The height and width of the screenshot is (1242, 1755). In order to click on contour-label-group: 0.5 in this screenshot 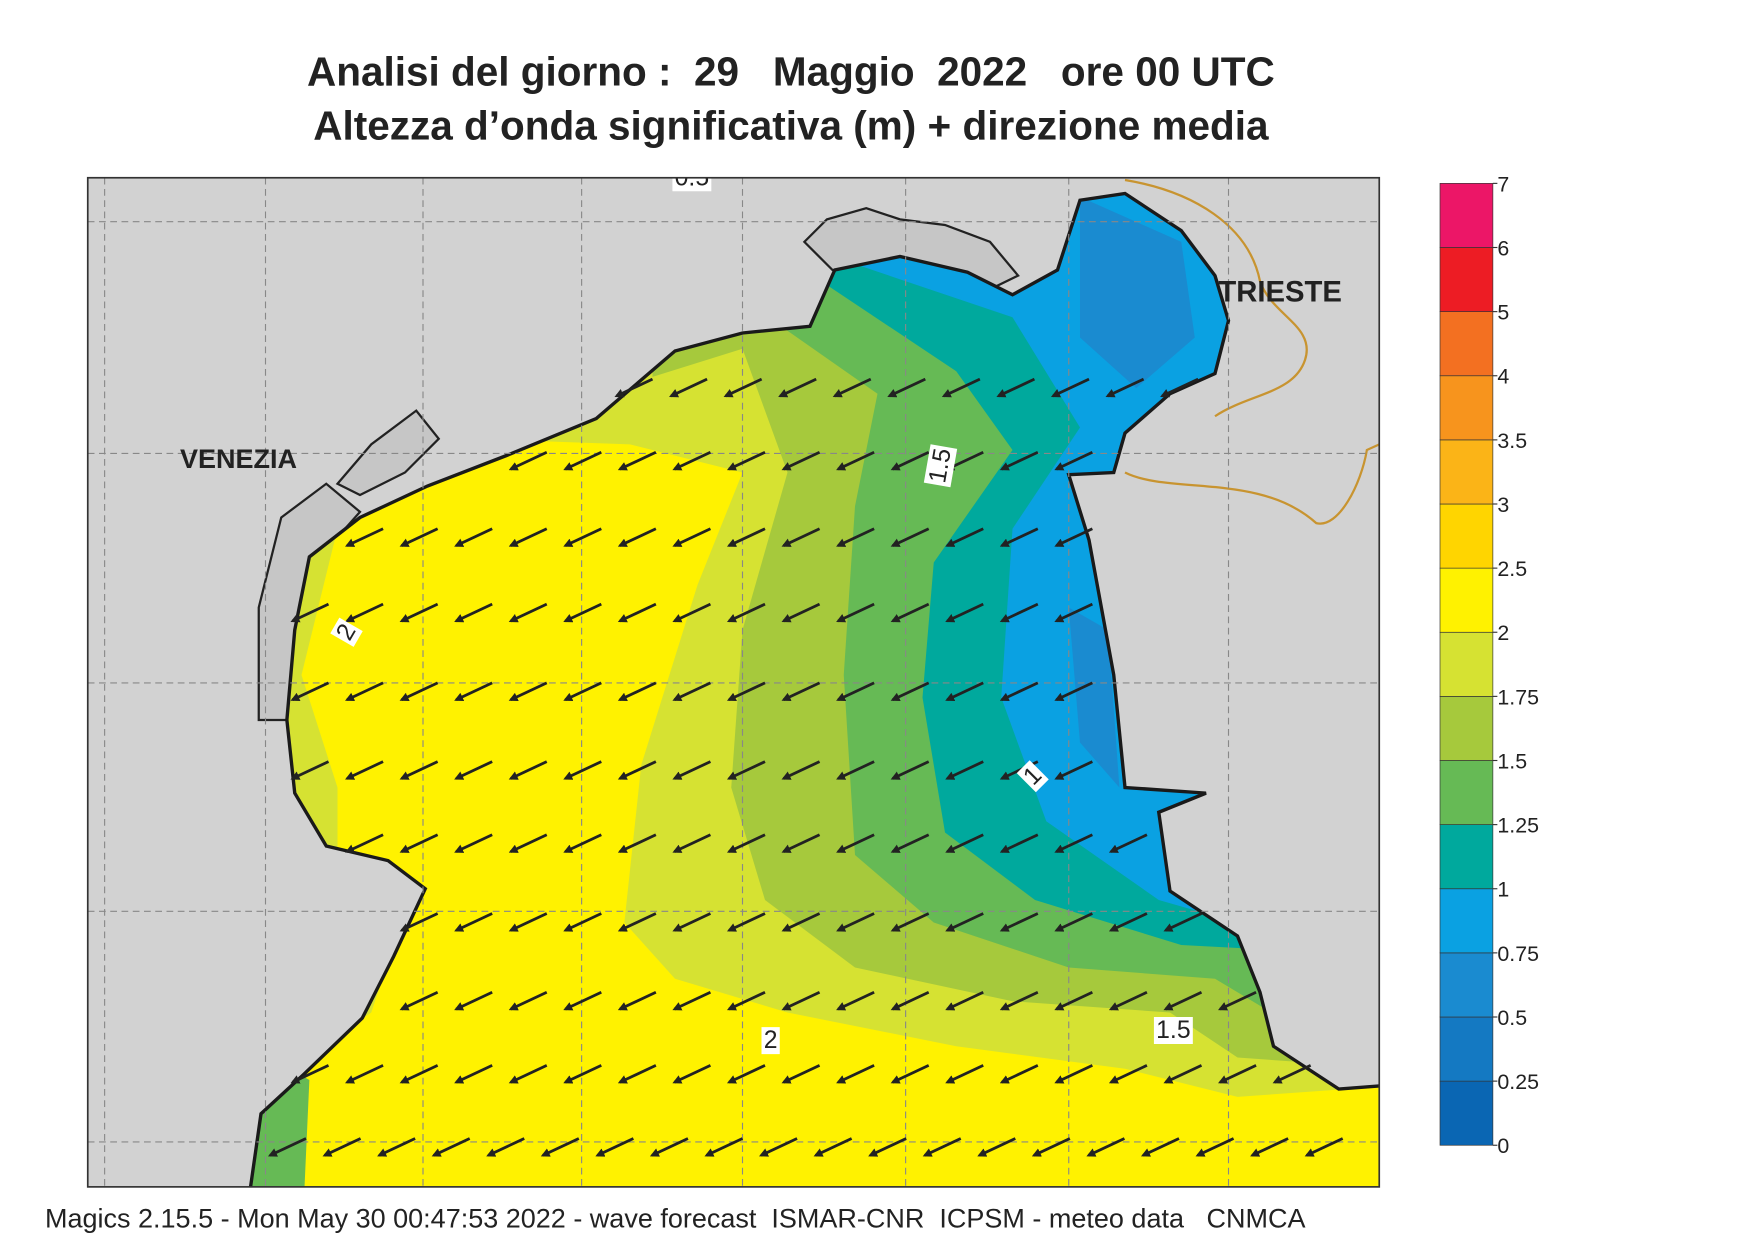, I will do `click(692, 178)`.